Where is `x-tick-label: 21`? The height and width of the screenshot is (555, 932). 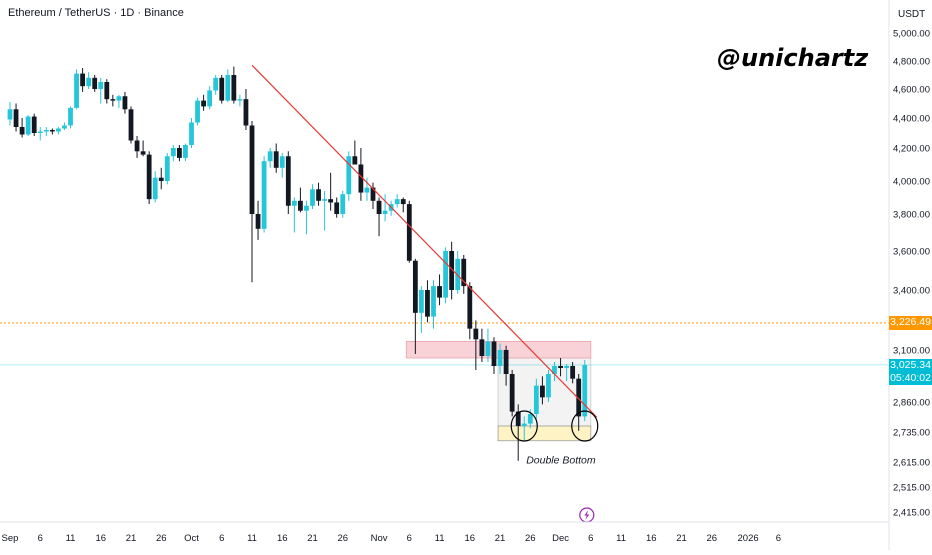 x-tick-label: 21 is located at coordinates (681, 538).